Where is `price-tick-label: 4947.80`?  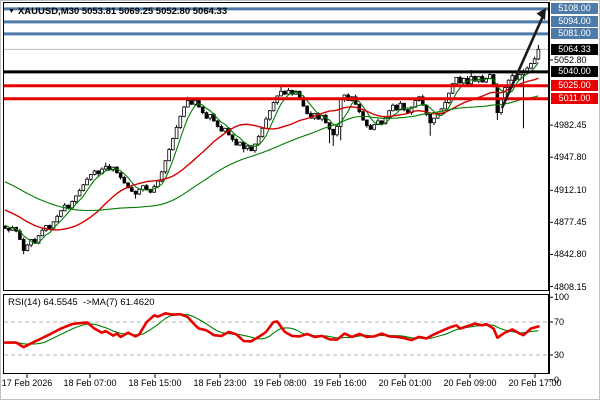 price-tick-label: 4947.80 is located at coordinates (570, 157).